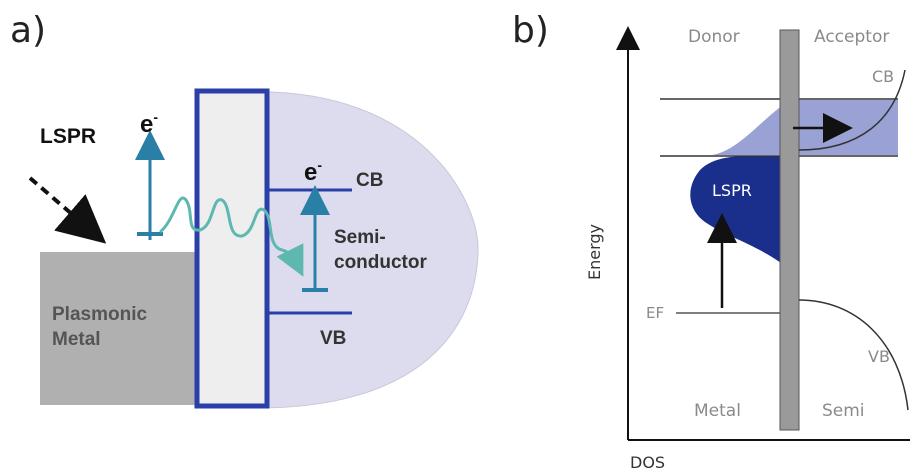 Image resolution: width=913 pixels, height=475 pixels. I want to click on fermi-level-label: EF, so click(655, 313).